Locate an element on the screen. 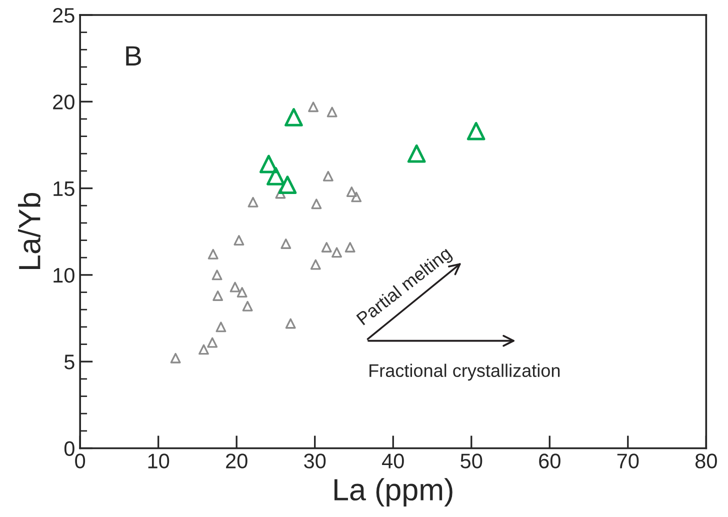 The width and height of the screenshot is (728, 517). y-tick-label: 25 is located at coordinates (63, 15).